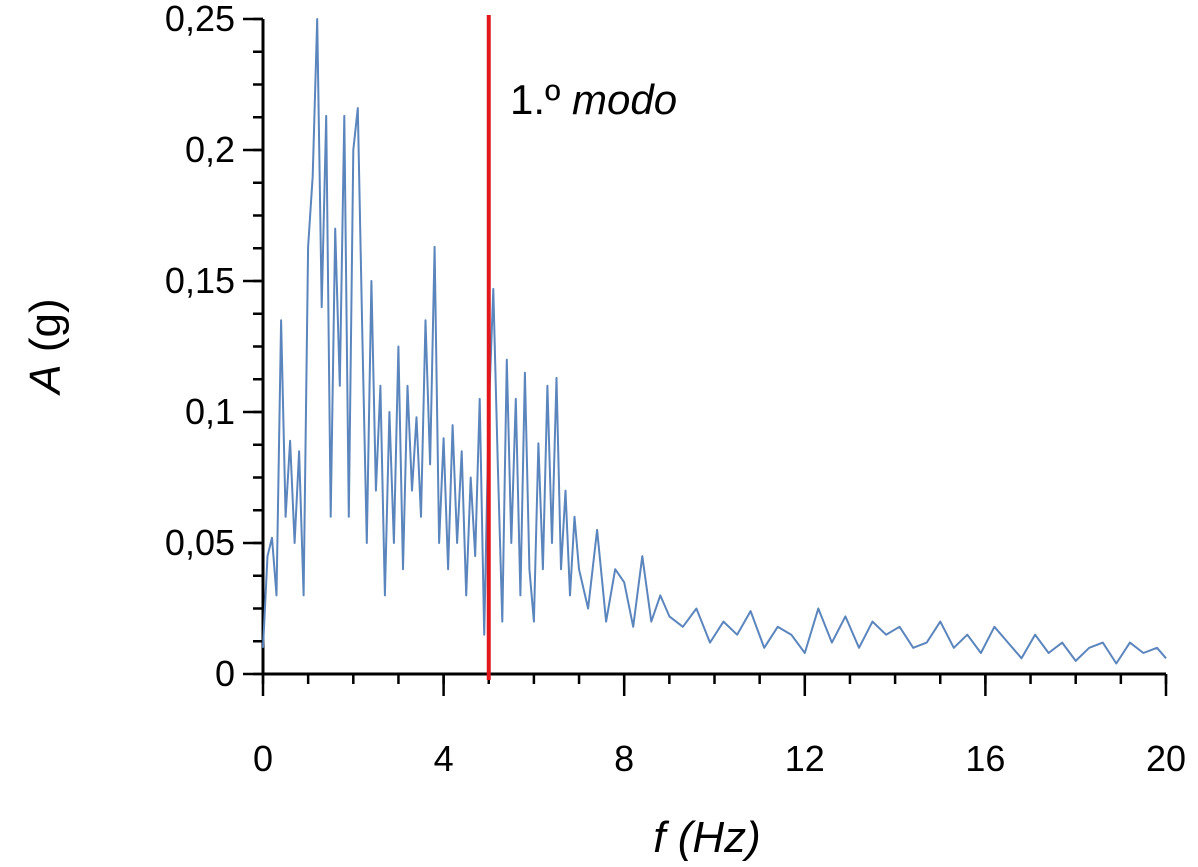 This screenshot has width=1198, height=867. Describe the element at coordinates (805, 758) in the screenshot. I see `x-tick-label: 12` at that location.